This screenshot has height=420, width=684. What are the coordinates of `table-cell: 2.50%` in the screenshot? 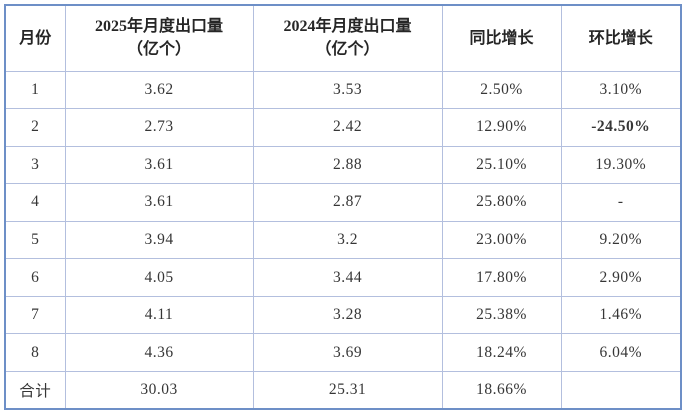 It's located at (501, 90).